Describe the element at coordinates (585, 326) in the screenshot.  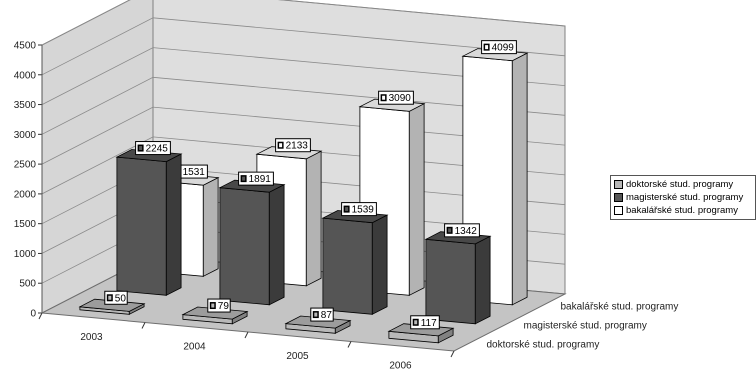
I see `depth-axis-label: magisterské stud. programy` at that location.